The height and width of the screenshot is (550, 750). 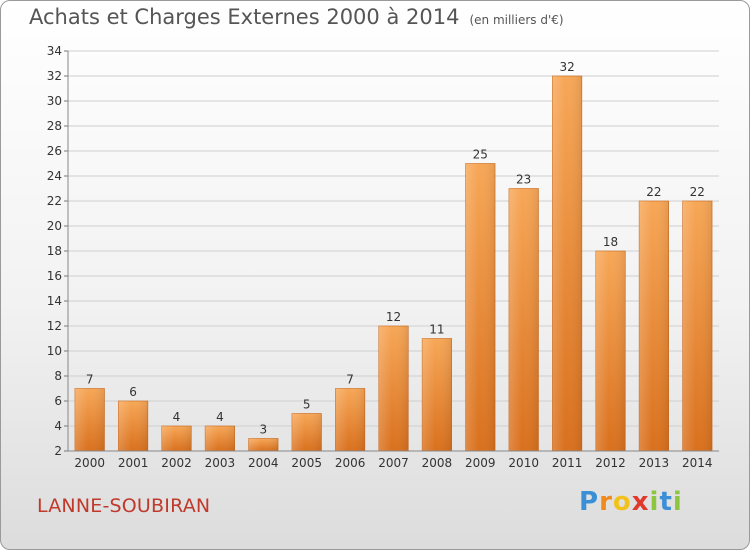 I want to click on ytick-label-2: 2, so click(x=58, y=451).